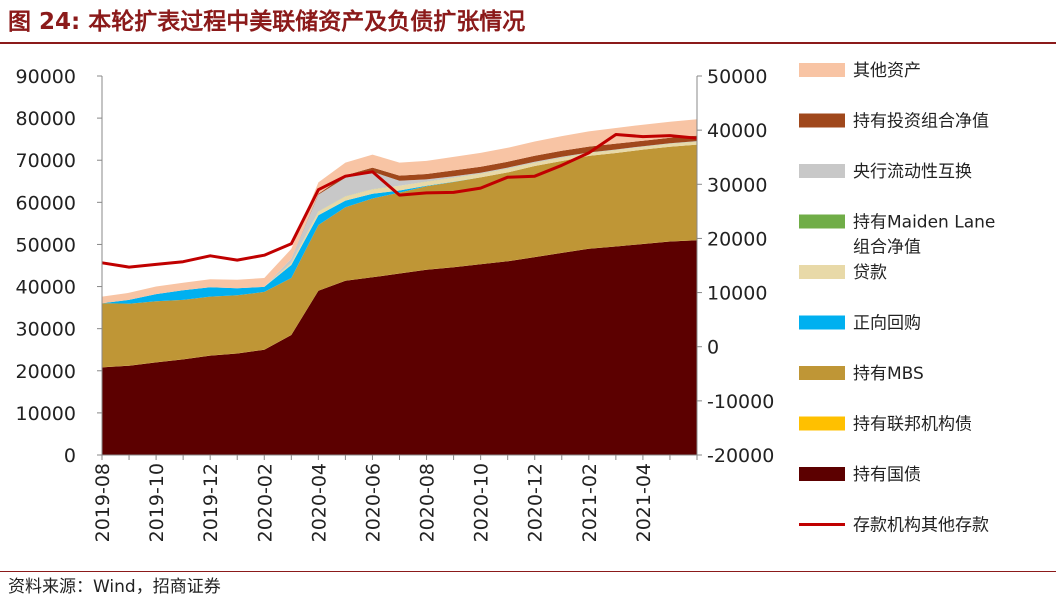 The image size is (1056, 602). What do you see at coordinates (912, 172) in the screenshot?
I see `legend-label: 央行流动性互换` at bounding box center [912, 172].